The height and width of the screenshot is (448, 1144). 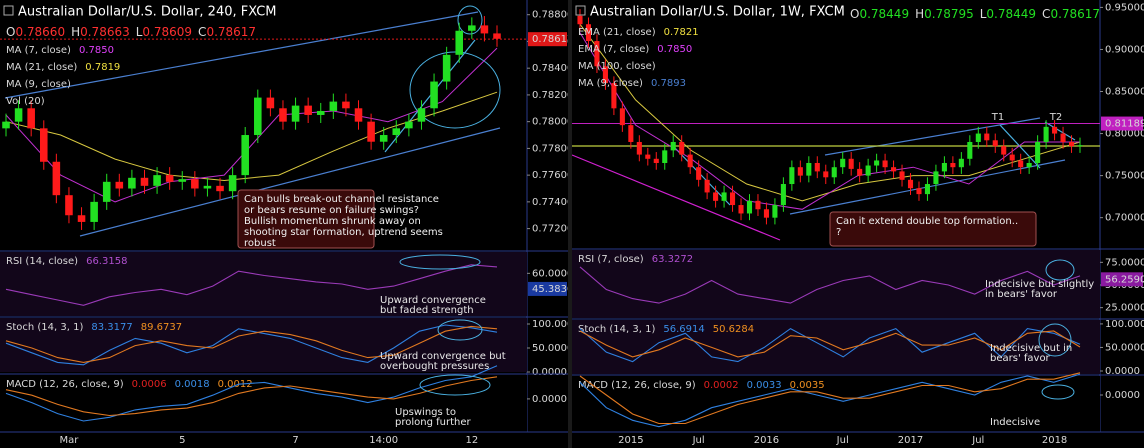 I want to click on y-tick-label: 0.90000, so click(x=1124, y=49).